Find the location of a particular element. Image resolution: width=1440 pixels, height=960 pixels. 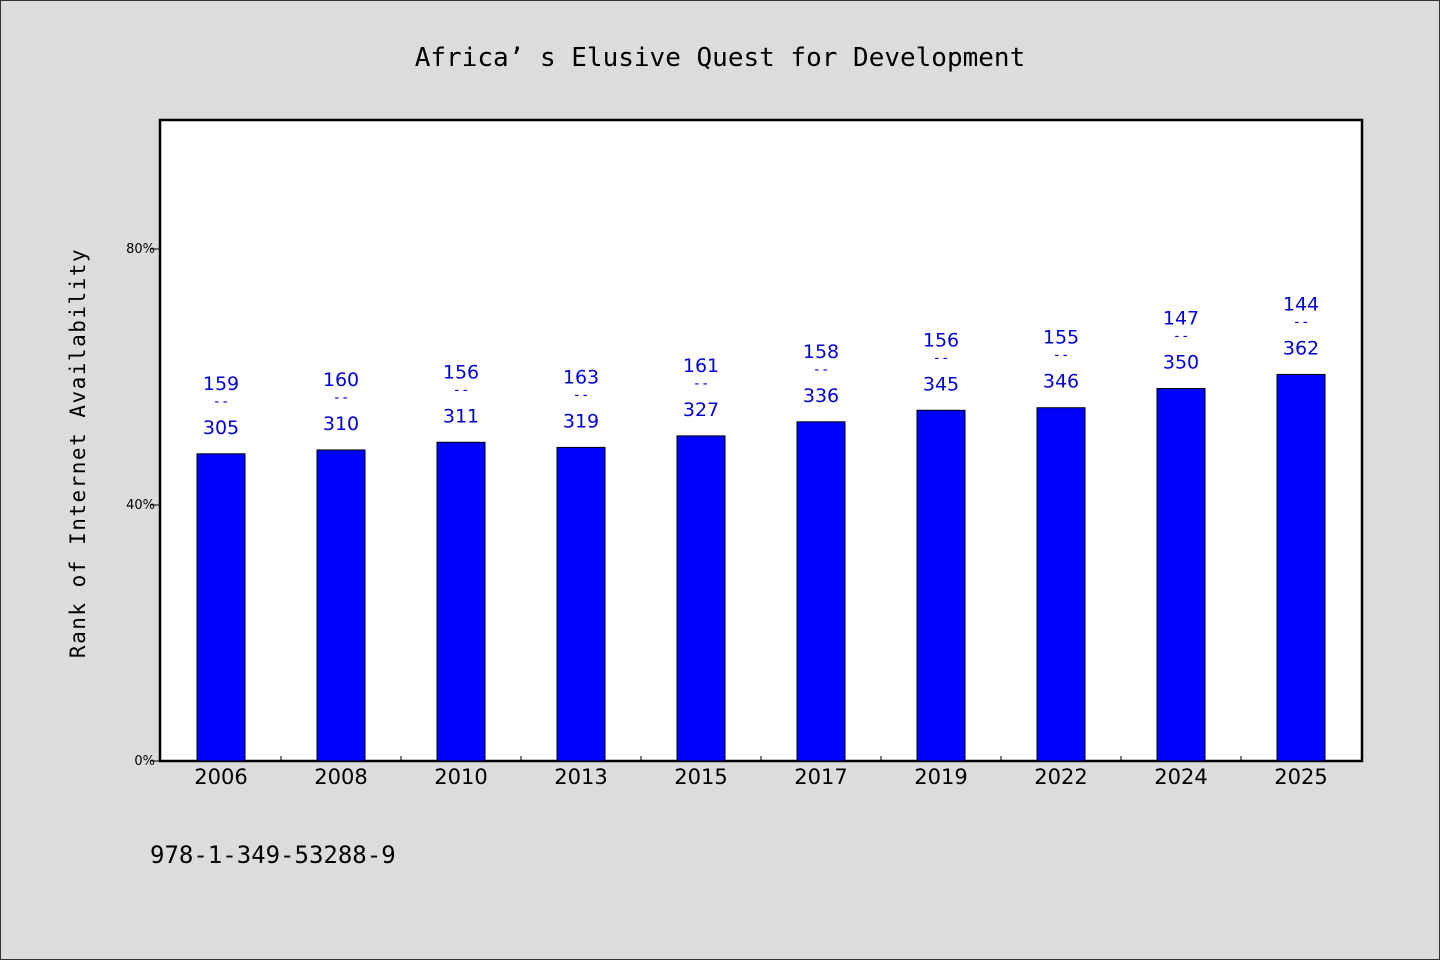

bar-2022 is located at coordinates (1061, 584).